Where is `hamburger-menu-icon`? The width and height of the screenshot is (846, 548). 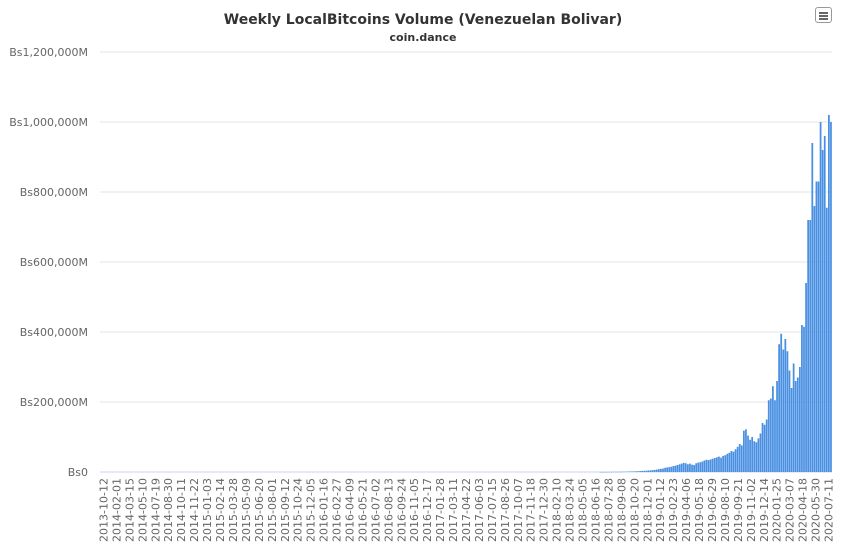
hamburger-menu-icon is located at coordinates (823, 13).